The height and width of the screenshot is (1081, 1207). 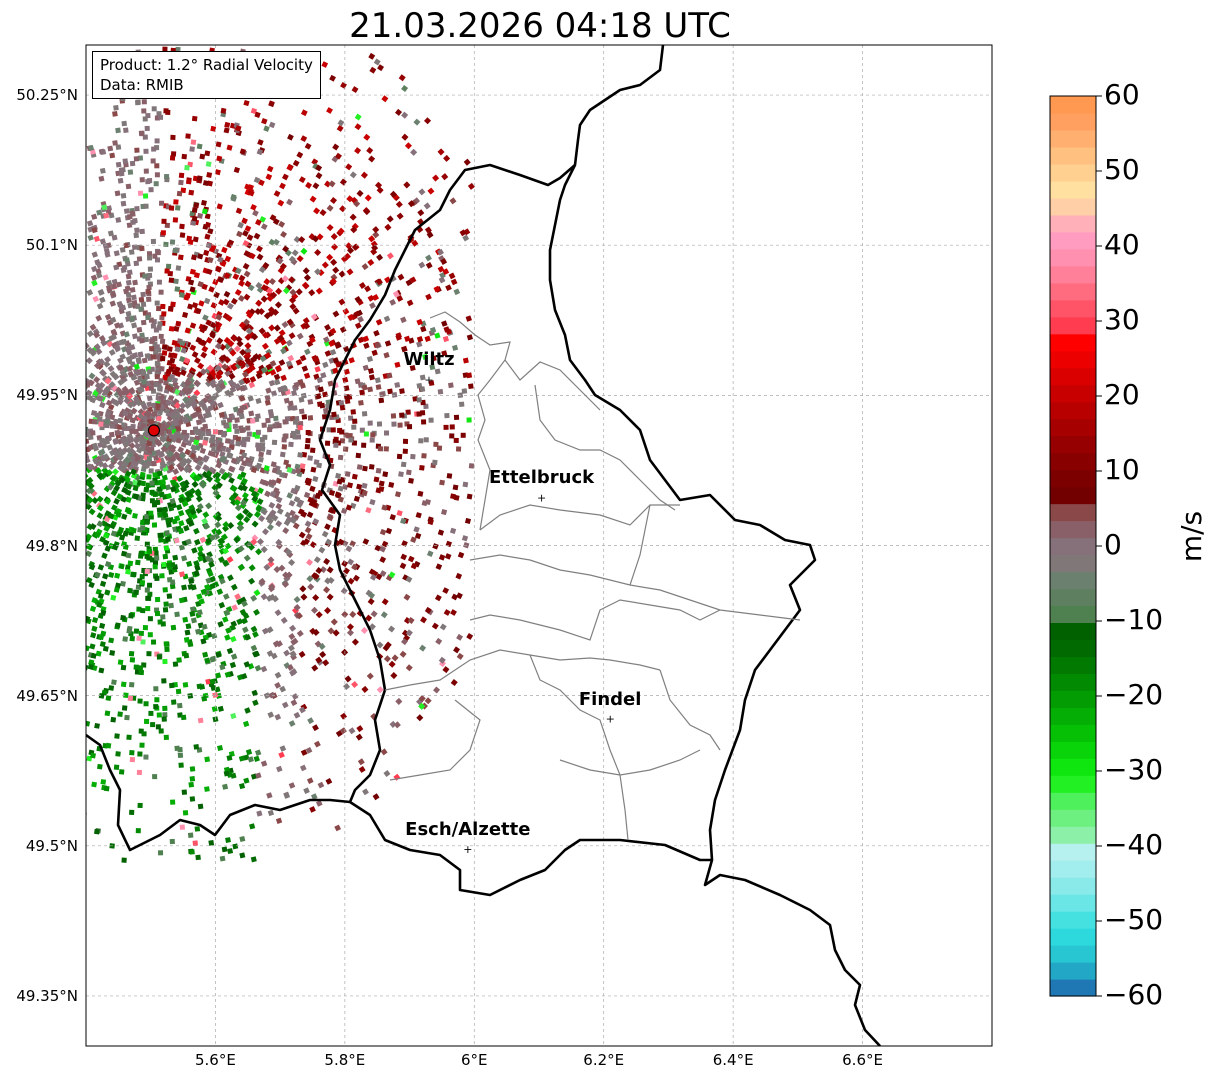 I want to click on colorbar-tick-label: 20, so click(x=1122, y=394).